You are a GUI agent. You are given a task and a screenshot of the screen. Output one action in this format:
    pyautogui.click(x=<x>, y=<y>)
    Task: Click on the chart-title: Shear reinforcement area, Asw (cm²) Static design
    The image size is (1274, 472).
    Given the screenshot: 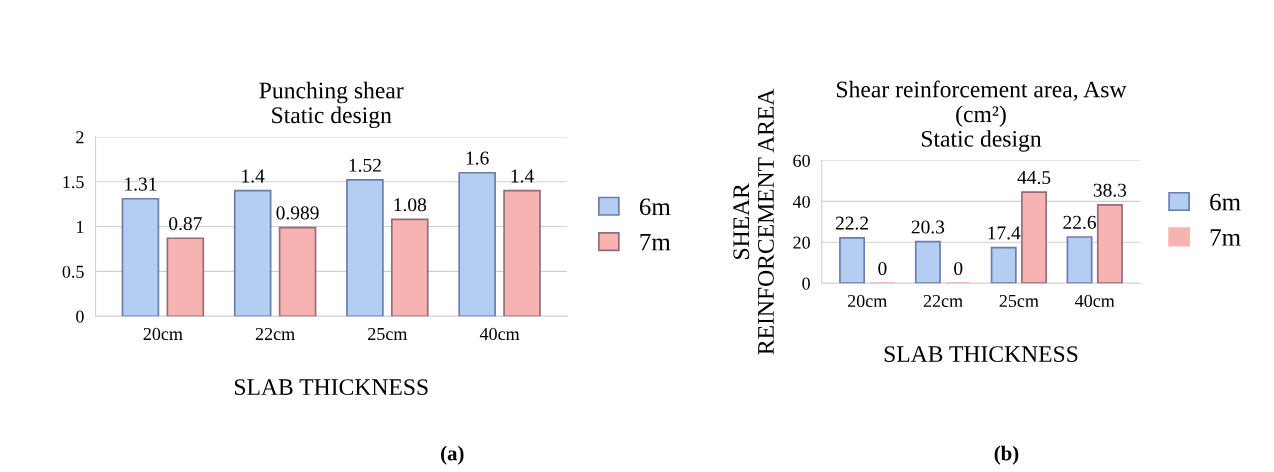 What is the action you would take?
    pyautogui.click(x=982, y=116)
    